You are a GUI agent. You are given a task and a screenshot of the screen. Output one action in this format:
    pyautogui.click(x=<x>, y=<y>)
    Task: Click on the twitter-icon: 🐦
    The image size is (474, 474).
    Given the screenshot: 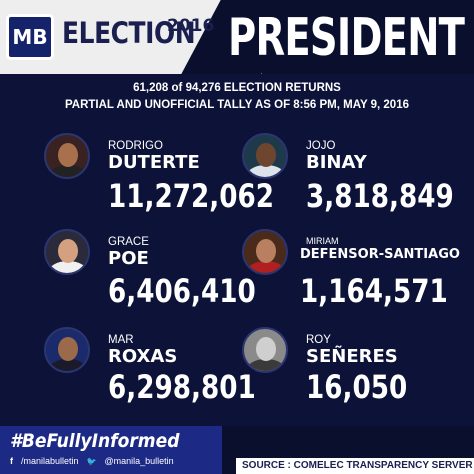 What is the action you would take?
    pyautogui.click(x=91, y=461)
    